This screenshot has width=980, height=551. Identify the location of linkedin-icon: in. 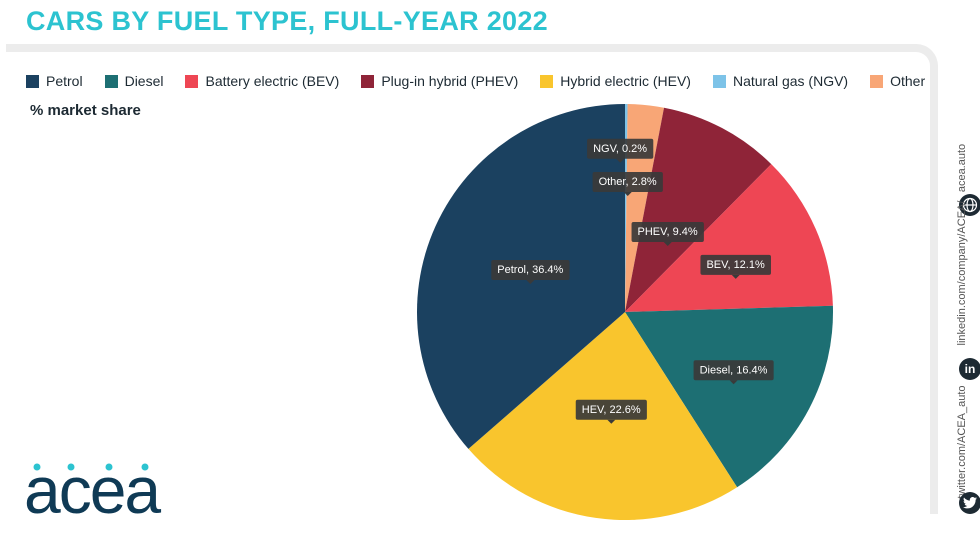
(969, 369).